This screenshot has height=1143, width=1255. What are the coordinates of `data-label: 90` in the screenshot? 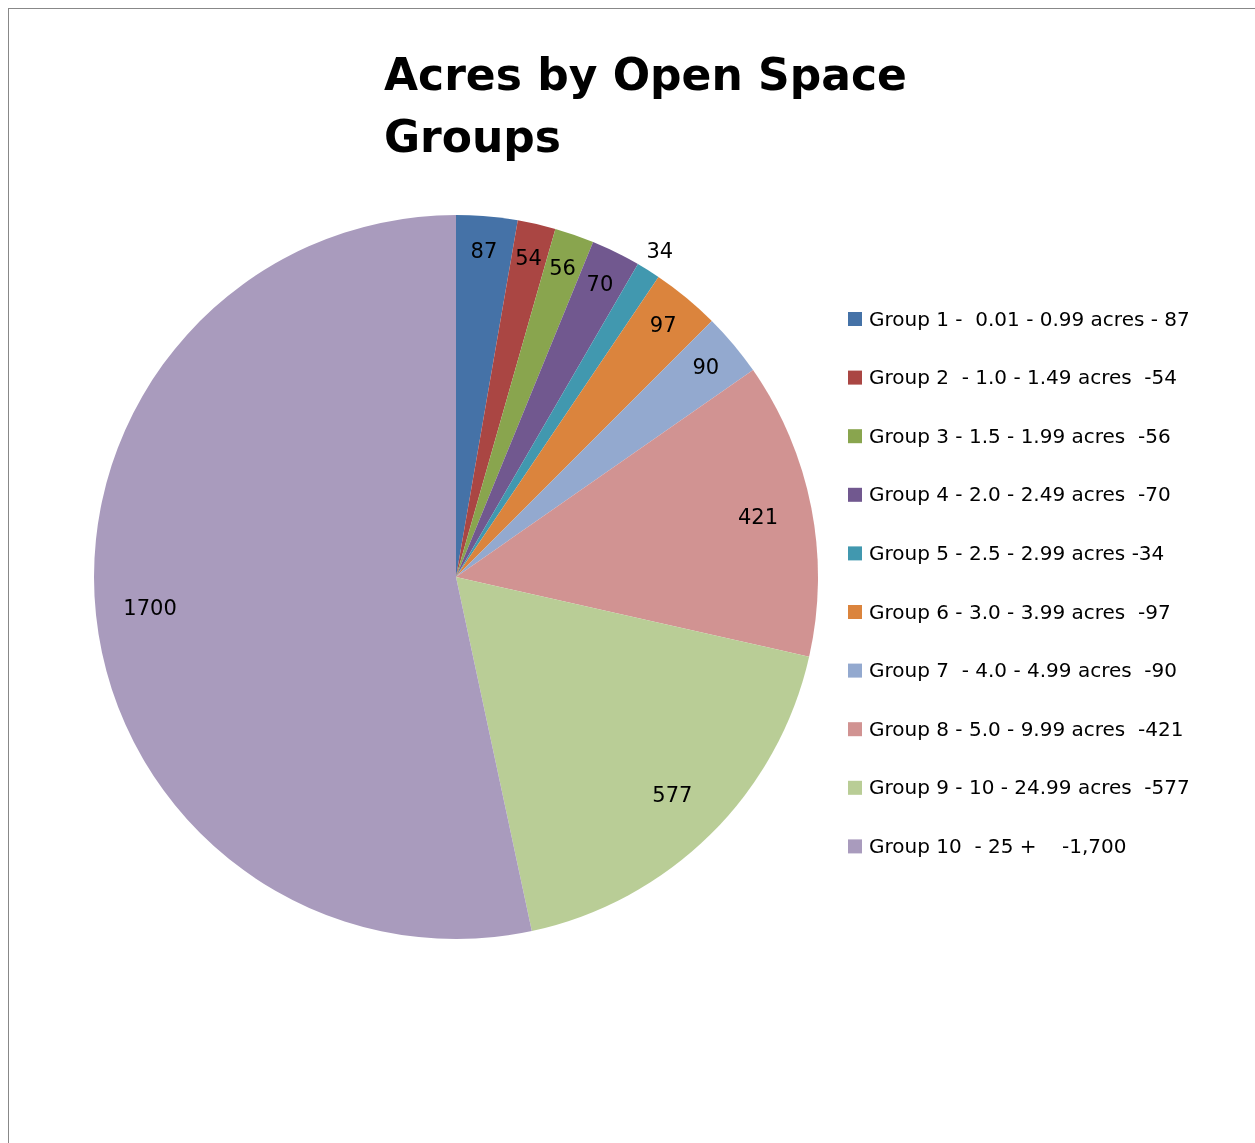 It's located at (706, 366).